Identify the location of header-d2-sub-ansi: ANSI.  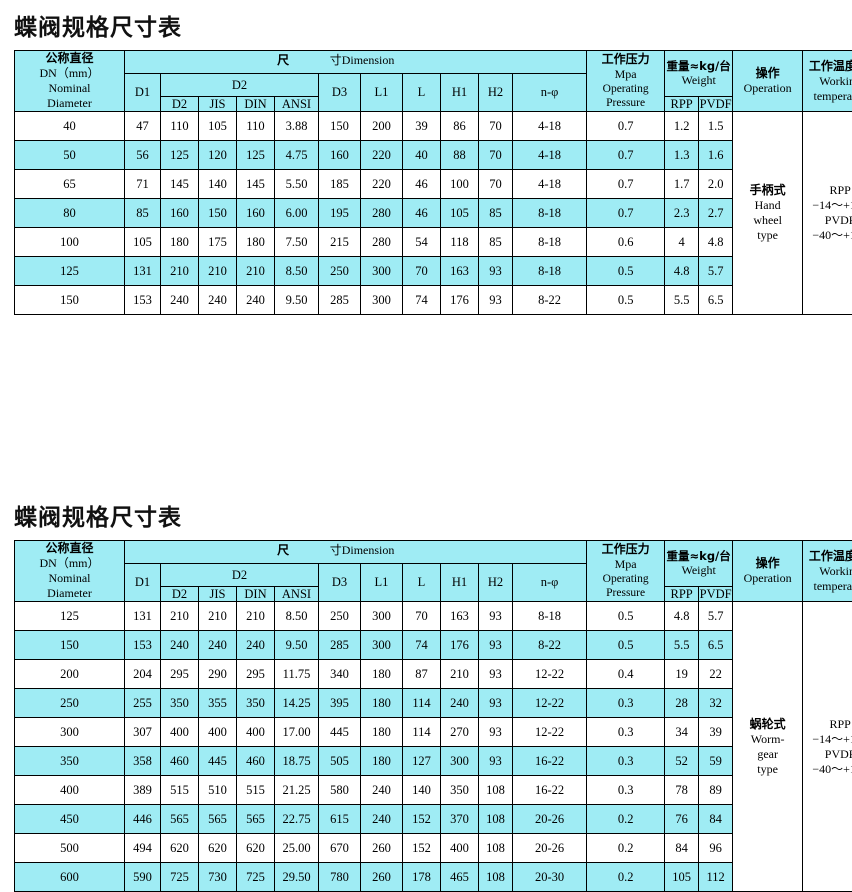
(297, 103).